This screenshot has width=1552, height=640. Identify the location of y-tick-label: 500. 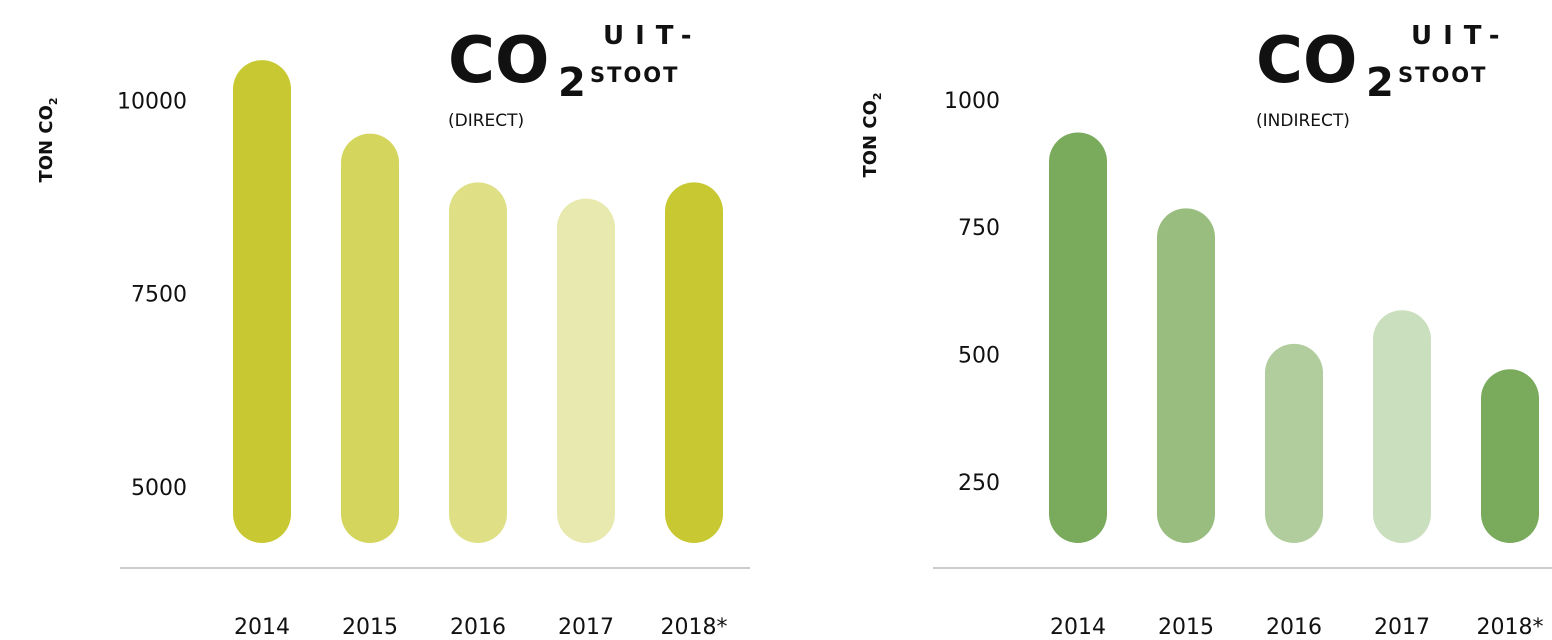
(979, 356).